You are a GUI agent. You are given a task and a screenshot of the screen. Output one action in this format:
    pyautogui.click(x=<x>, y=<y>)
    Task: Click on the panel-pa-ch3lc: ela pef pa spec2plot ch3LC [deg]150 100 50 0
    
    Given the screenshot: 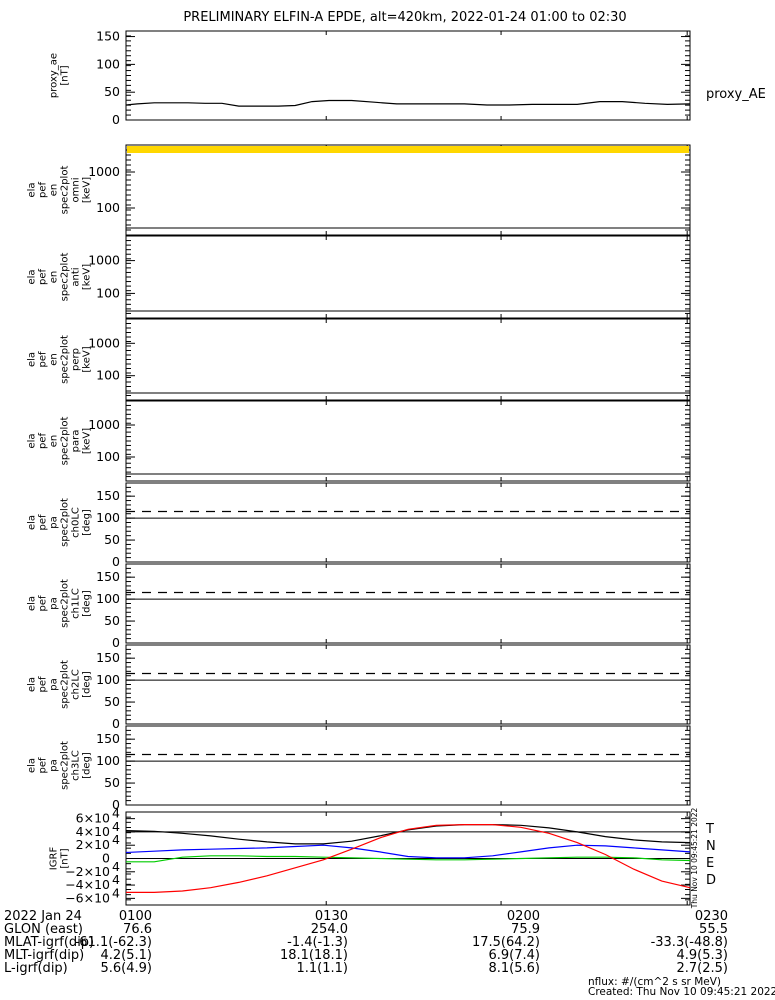 What is the action you would take?
    pyautogui.click(x=359, y=768)
    